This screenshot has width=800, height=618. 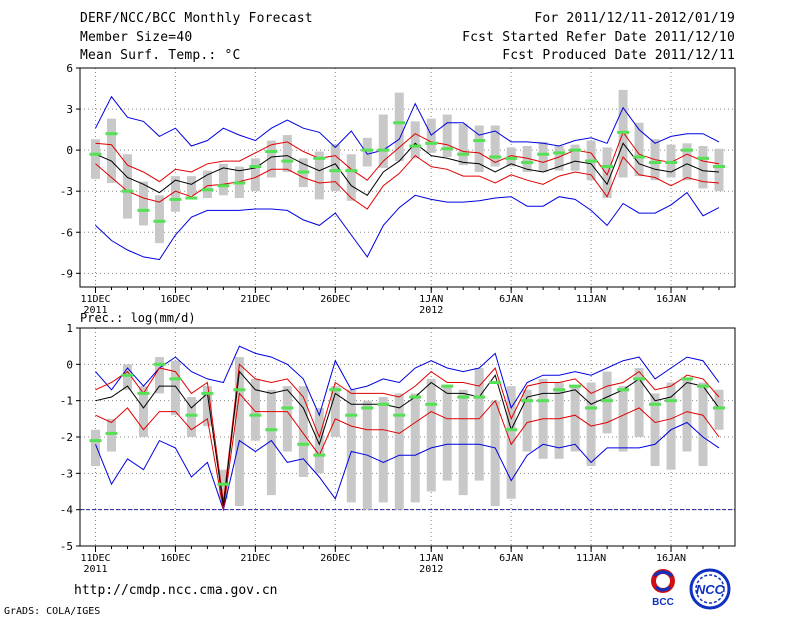 What do you see at coordinates (634, 18) in the screenshot?
I see `forecast-period: For 2011/12/11-2012/01/19` at bounding box center [634, 18].